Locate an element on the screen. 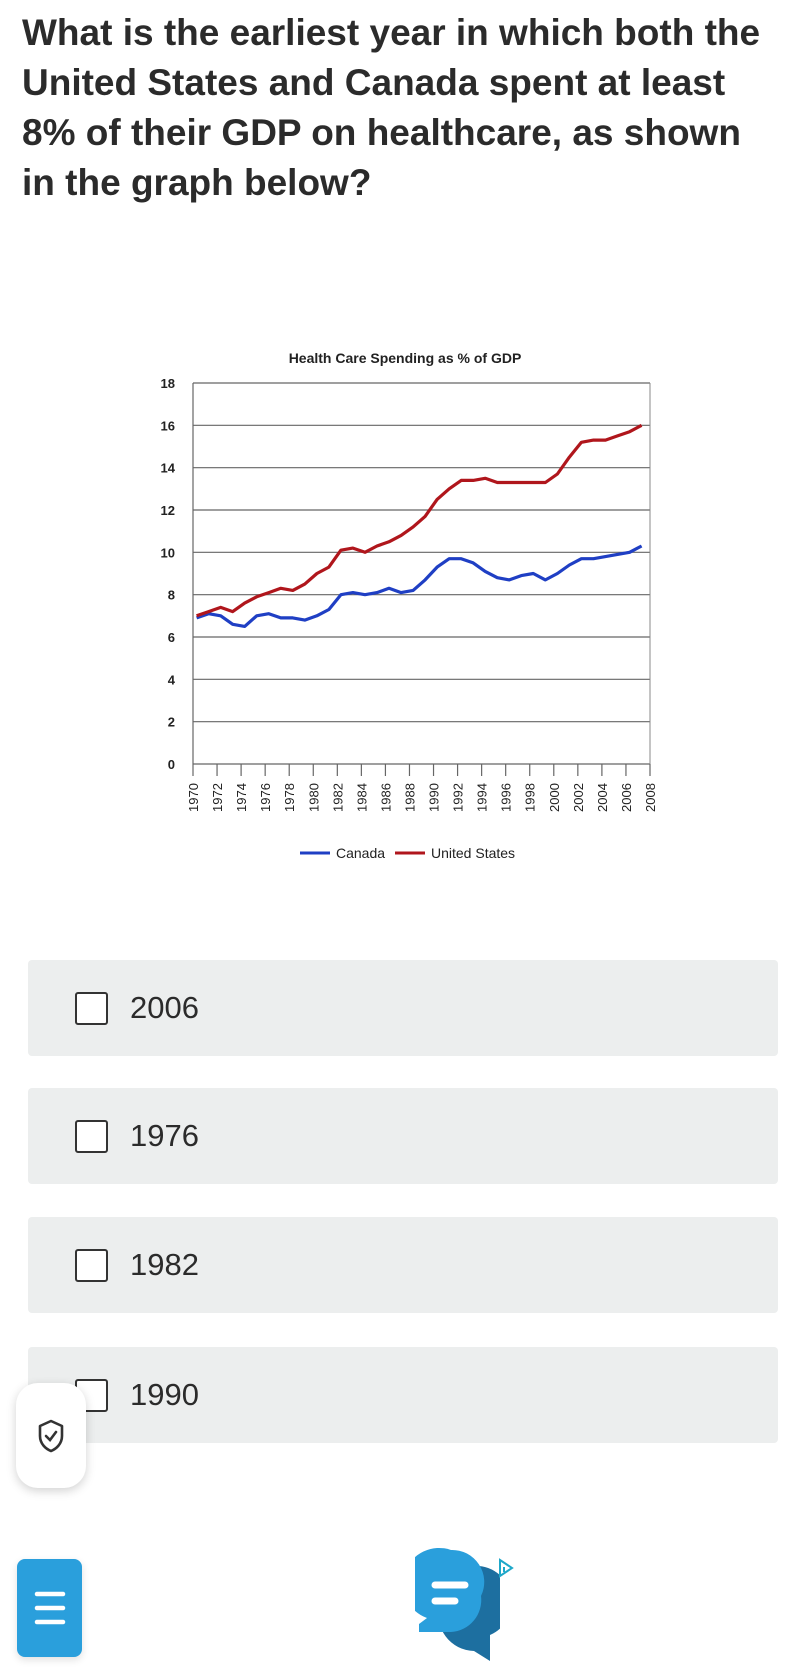  option-label: 1990 is located at coordinates (164, 1394).